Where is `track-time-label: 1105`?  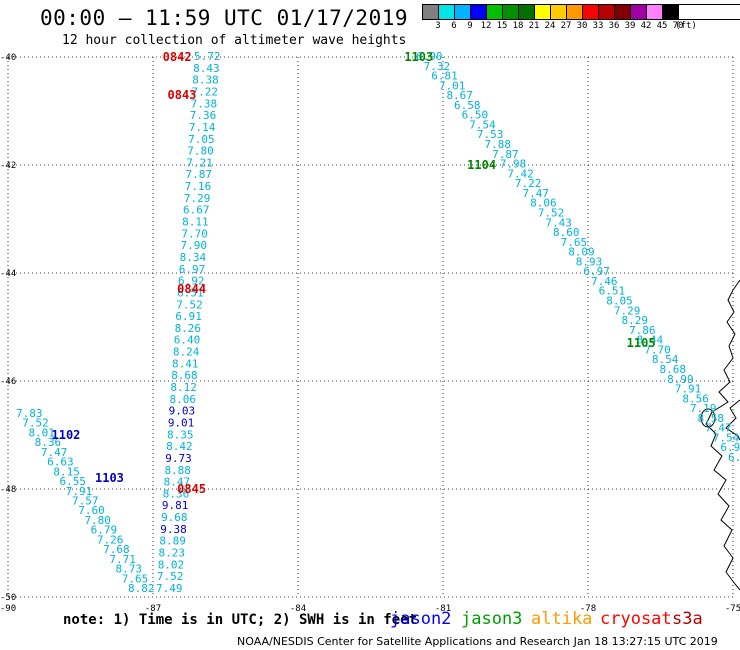 track-time-label: 1105 is located at coordinates (641, 343).